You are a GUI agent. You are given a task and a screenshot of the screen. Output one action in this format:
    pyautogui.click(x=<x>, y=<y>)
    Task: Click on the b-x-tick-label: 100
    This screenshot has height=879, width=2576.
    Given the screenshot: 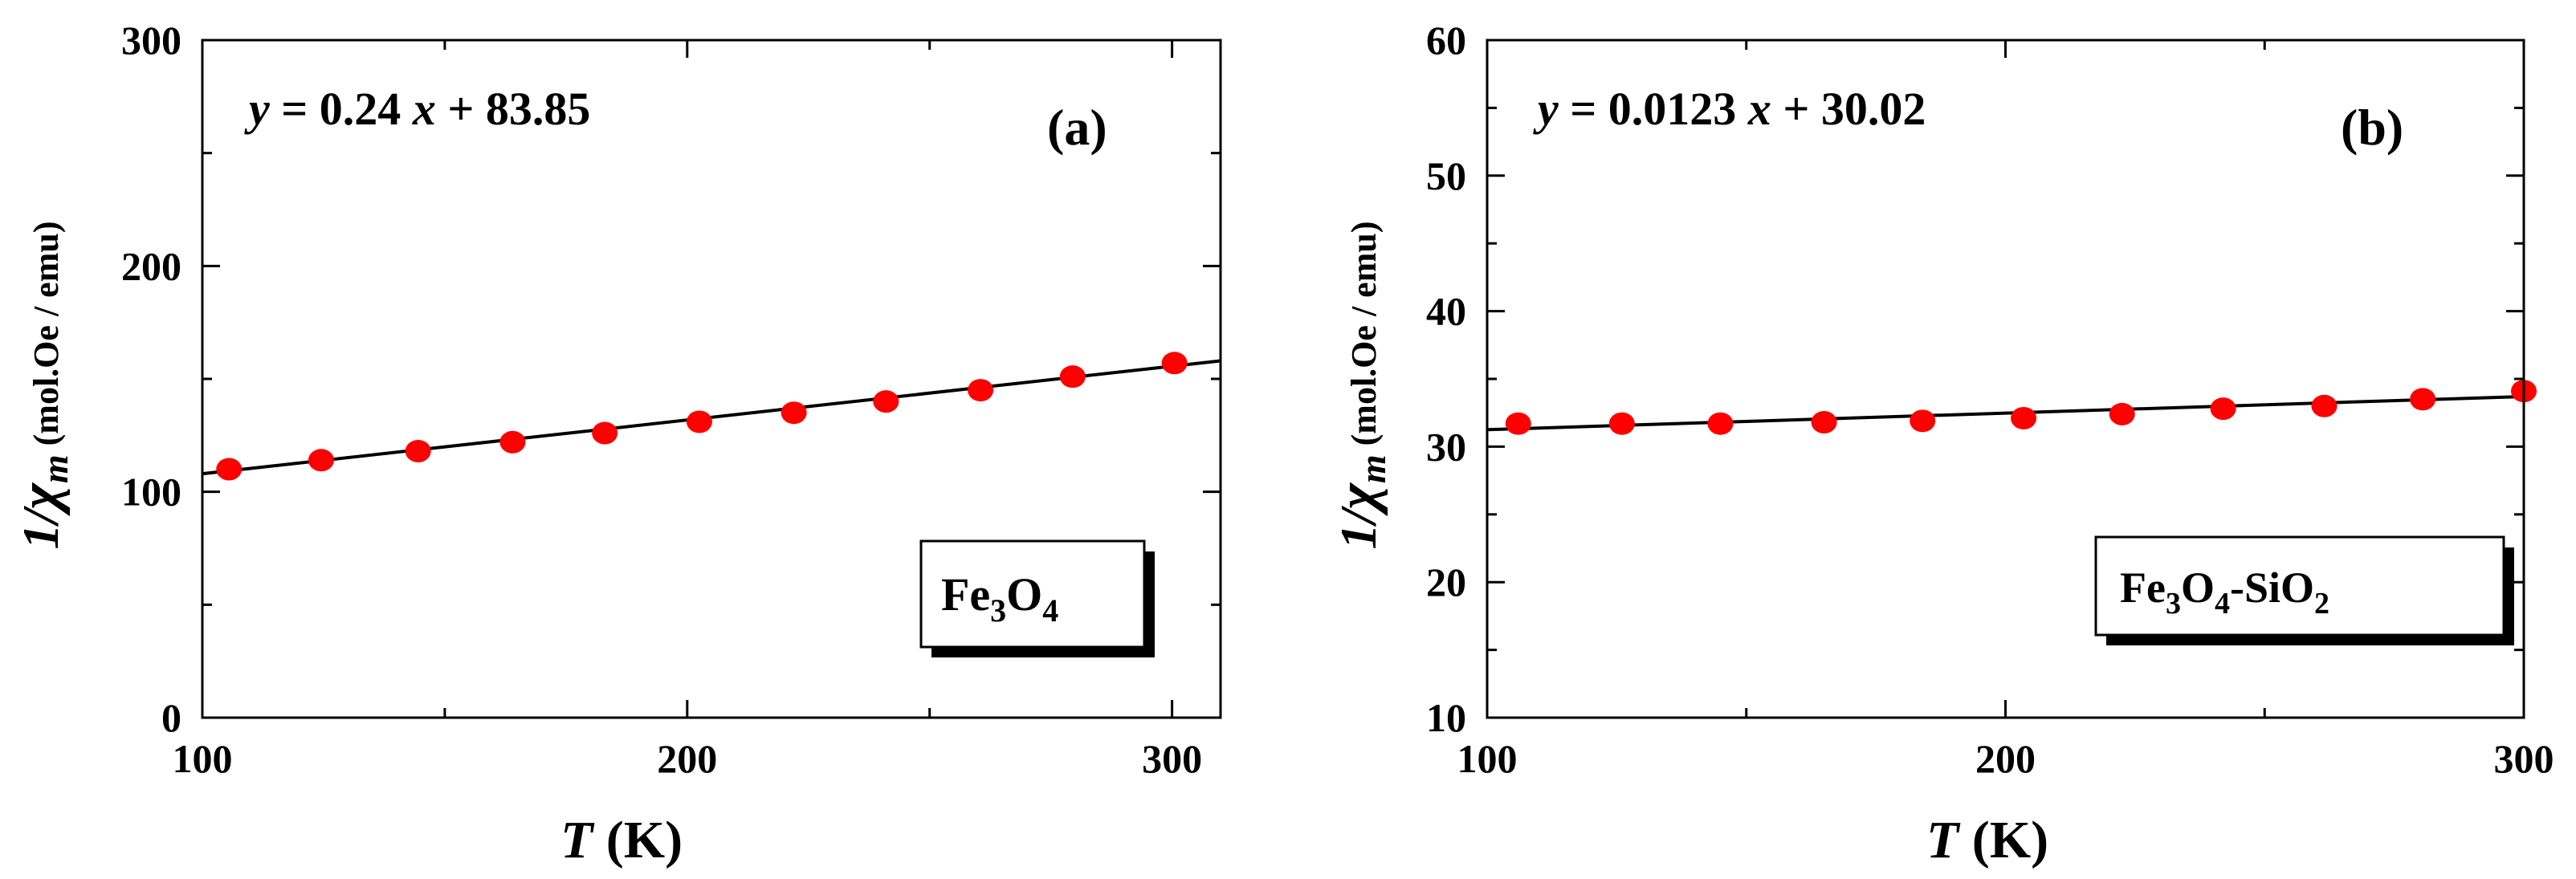 What is the action you would take?
    pyautogui.click(x=1487, y=758)
    